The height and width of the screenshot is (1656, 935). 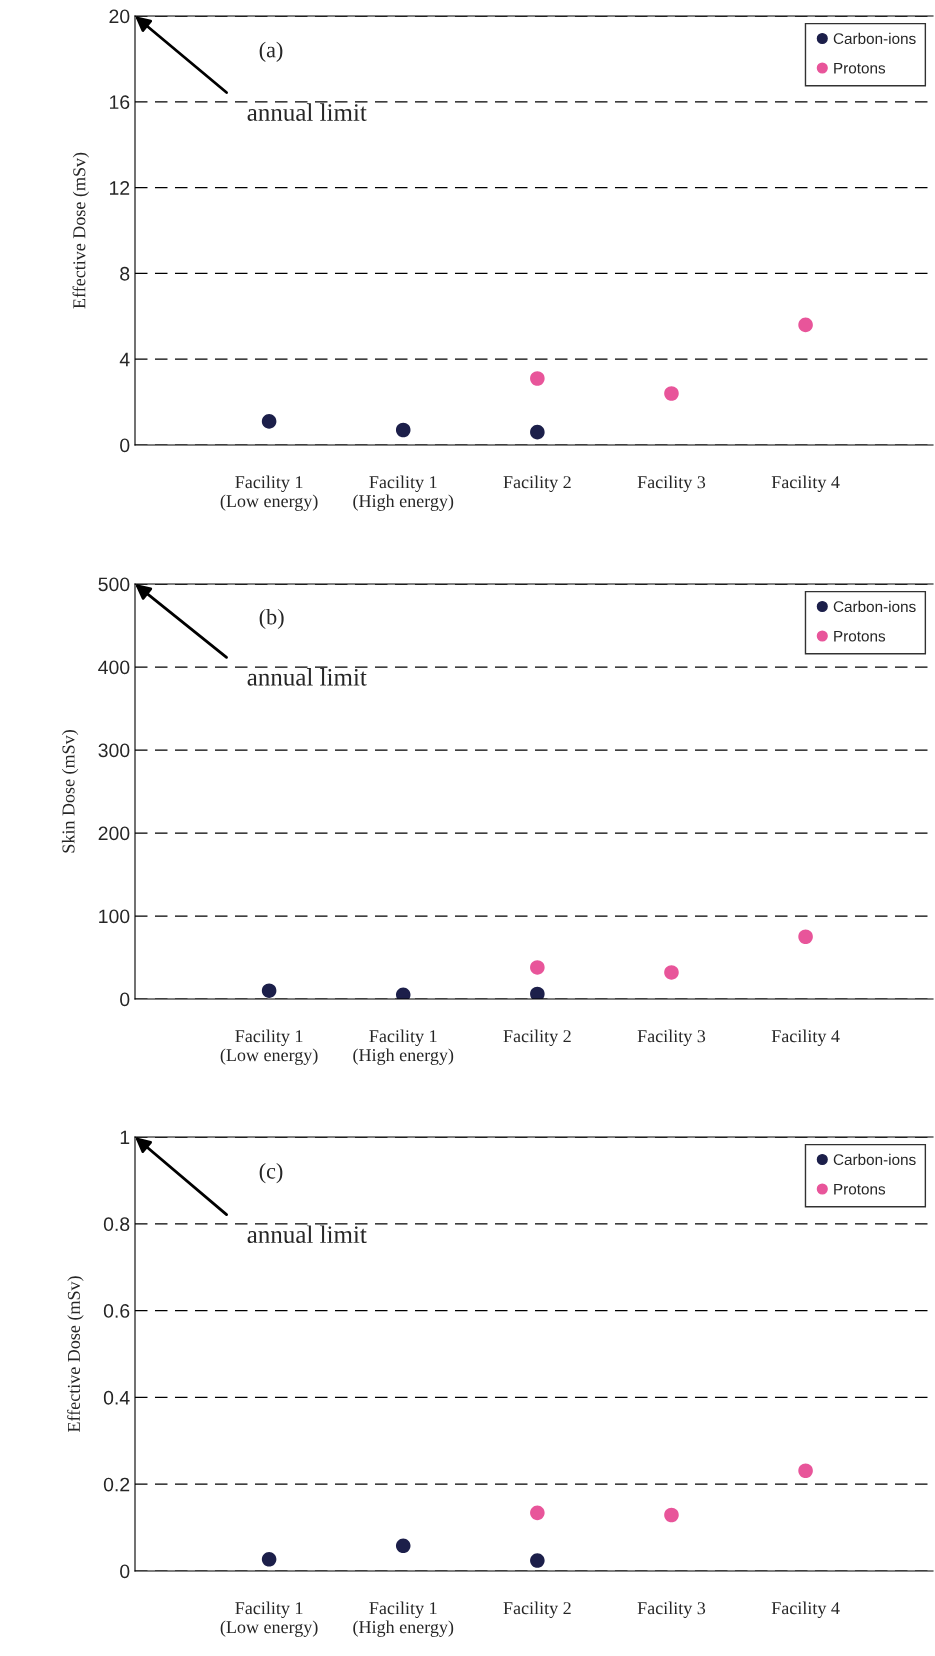 I want to click on y-tick-label: 20, so click(x=119, y=16).